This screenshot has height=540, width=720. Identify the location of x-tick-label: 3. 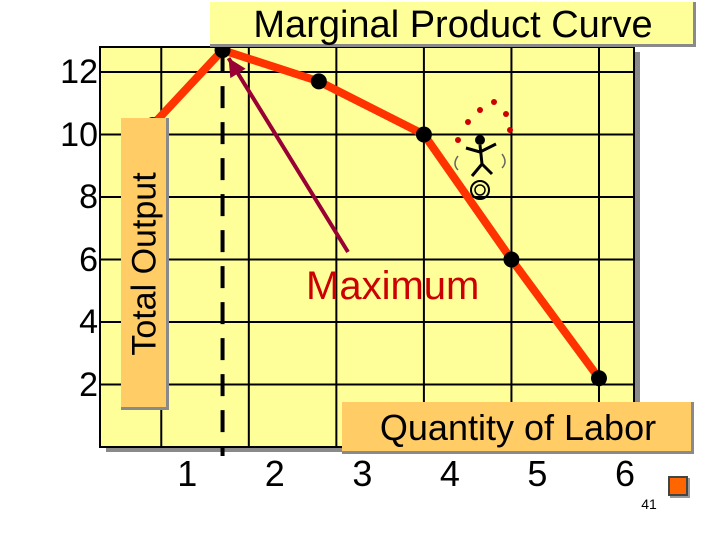
(362, 473).